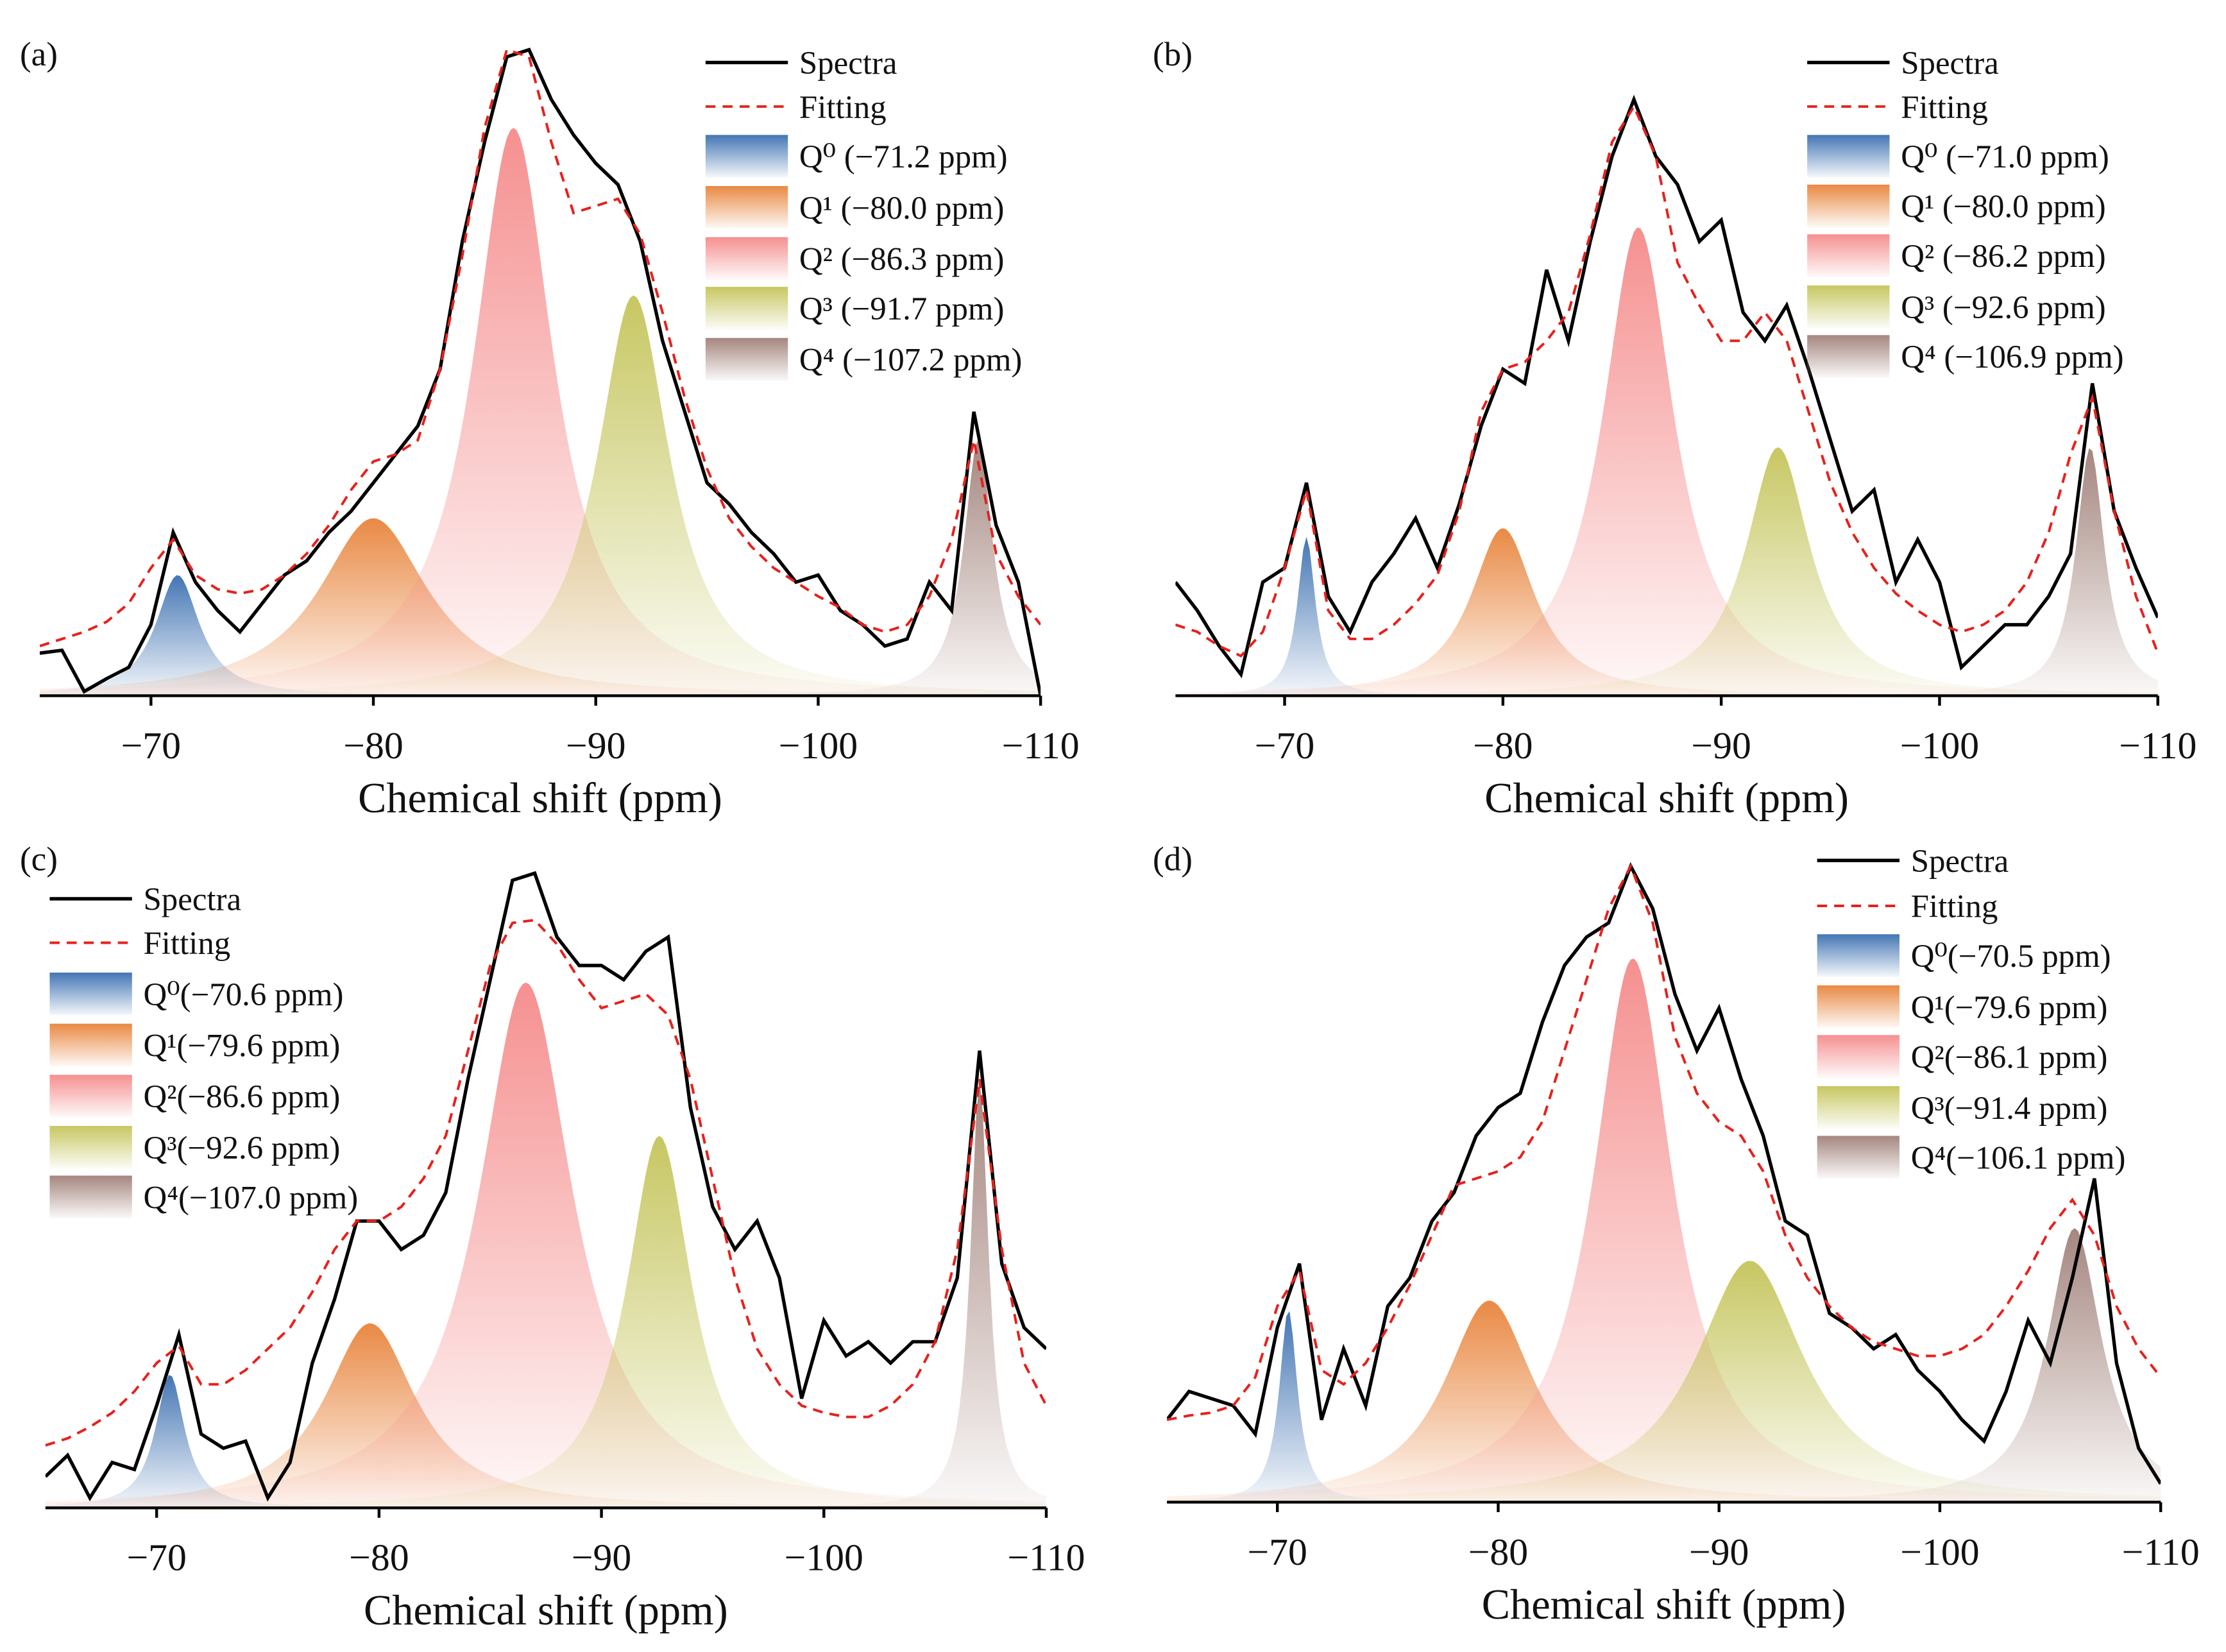 Image resolution: width=2226 pixels, height=1652 pixels. What do you see at coordinates (2019, 1158) in the screenshot?
I see `legend-label: Q⁴(−106.1 ppm)` at bounding box center [2019, 1158].